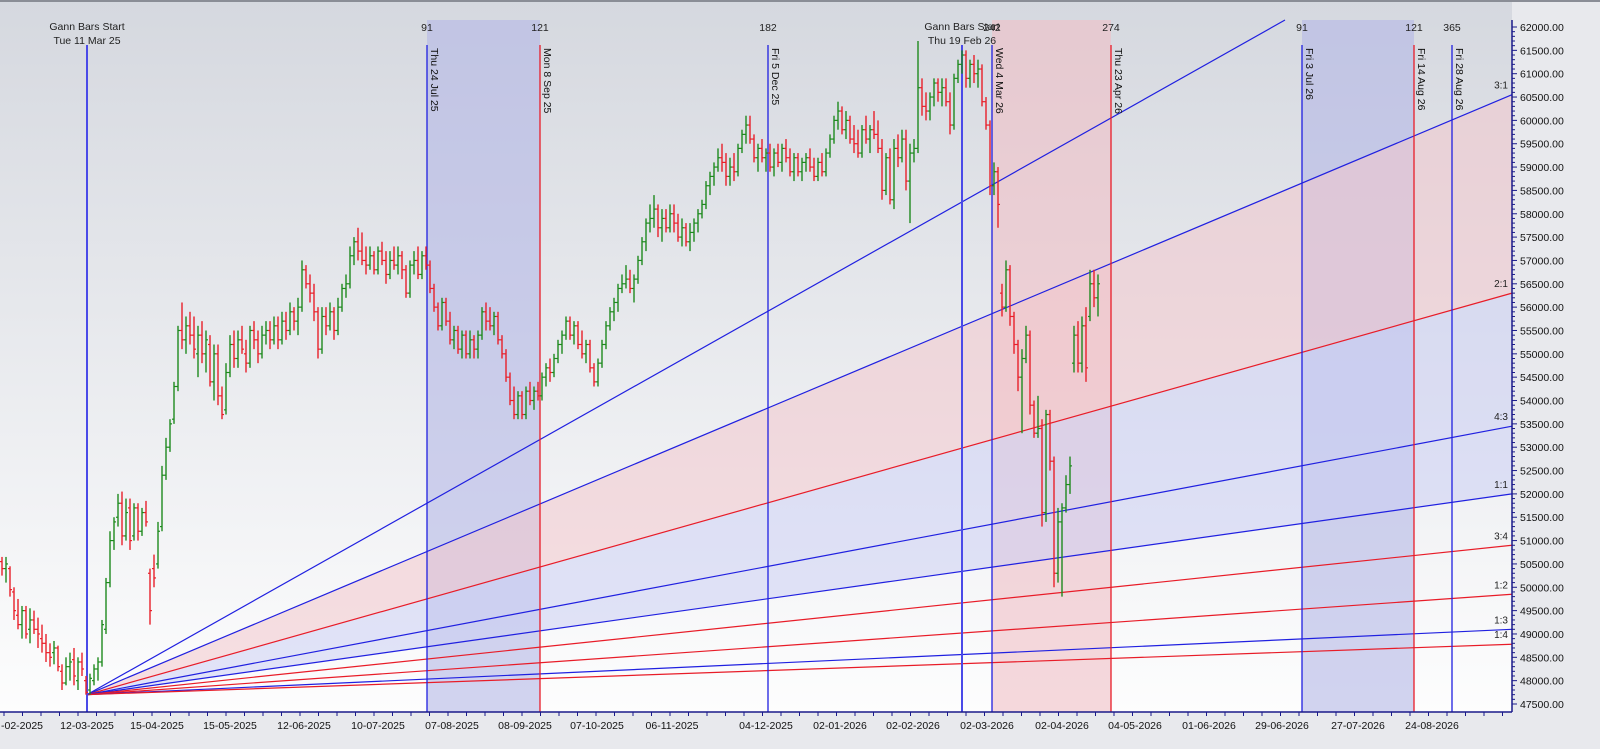 Image resolution: width=1600 pixels, height=749 pixels. I want to click on y-tick-label: 50500.00, so click(1542, 565).